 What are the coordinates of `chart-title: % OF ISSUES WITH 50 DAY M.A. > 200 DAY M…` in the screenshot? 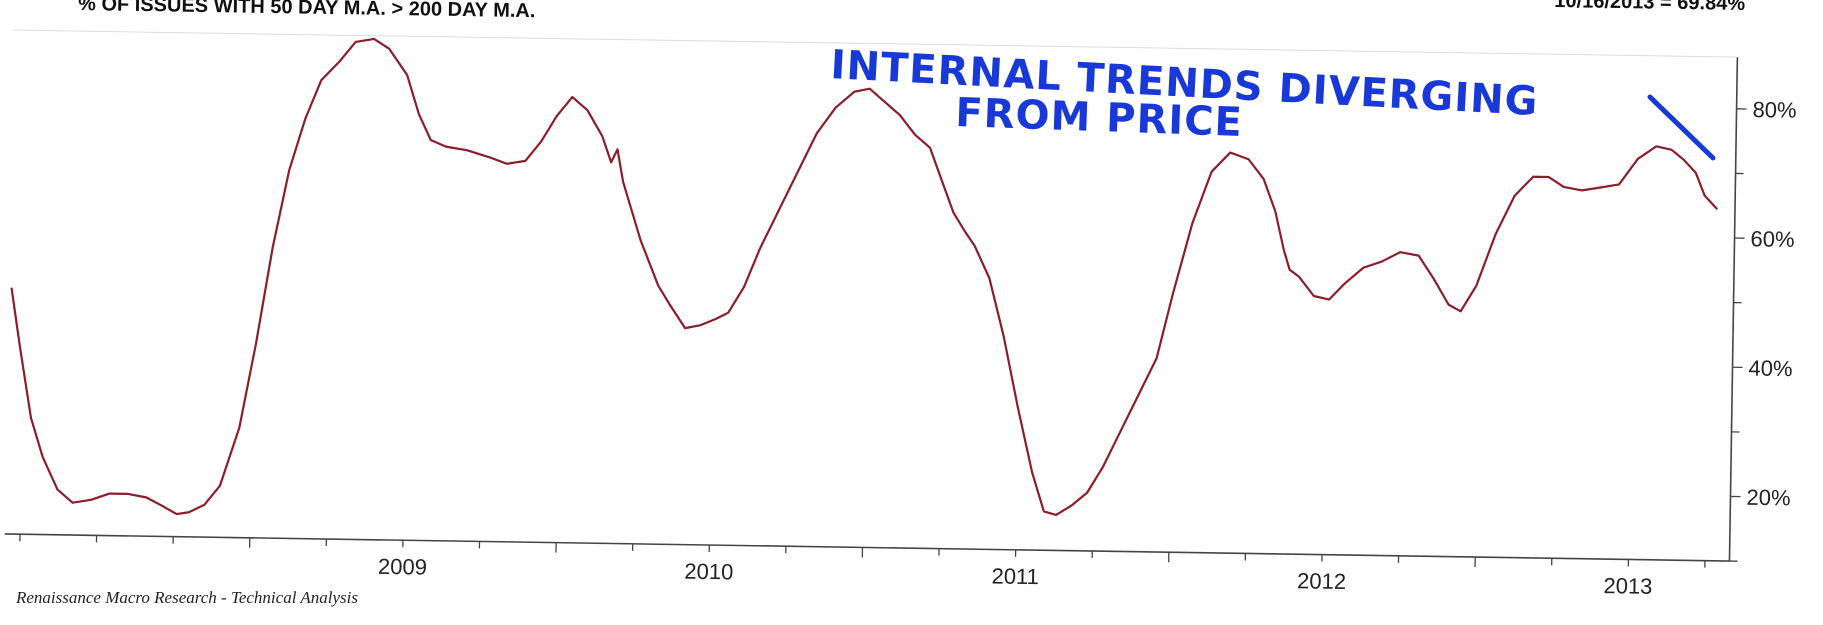 It's located at (307, 11).